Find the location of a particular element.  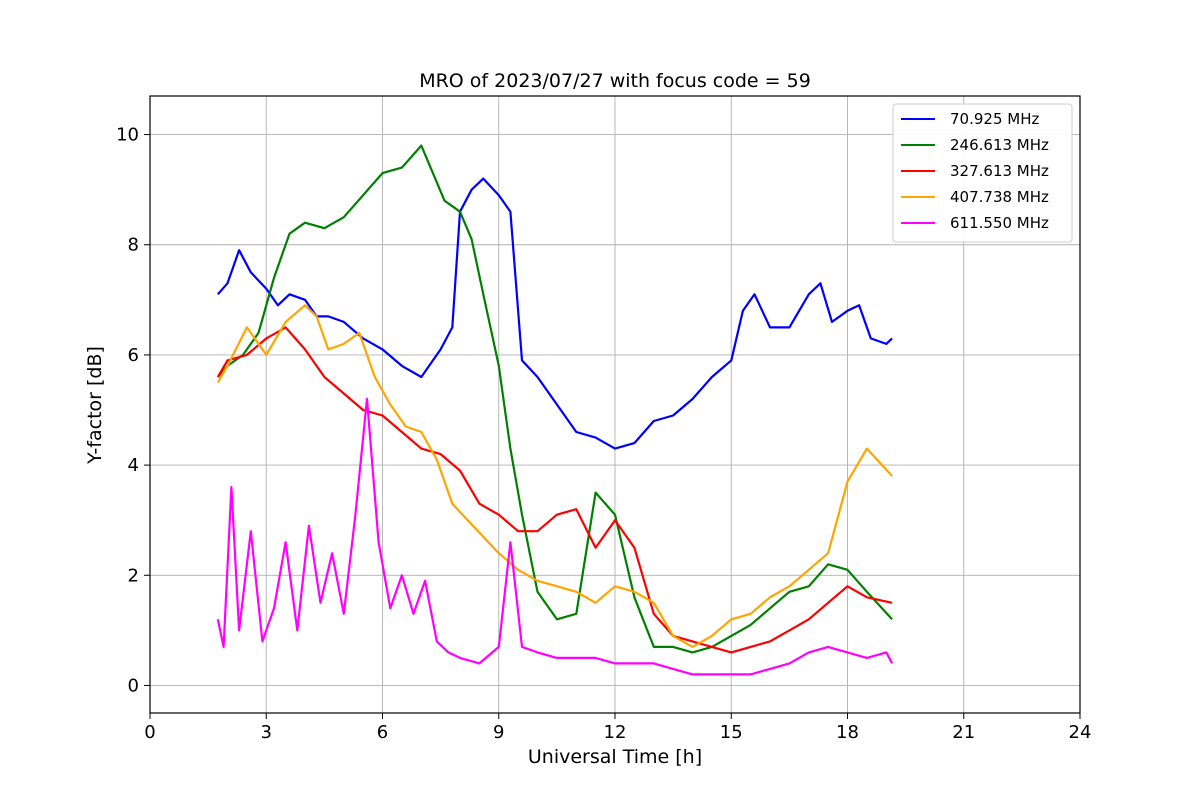

y-axis-label: Y-factor [dB] is located at coordinates (95, 405).